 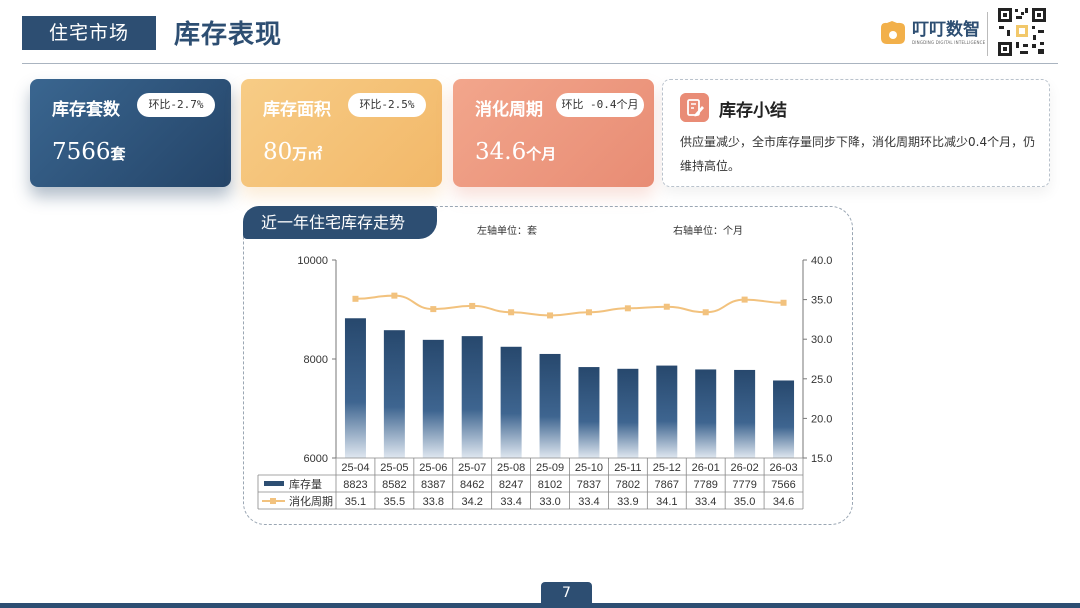 I want to click on x-tick-label: 26-02, so click(x=745, y=468).